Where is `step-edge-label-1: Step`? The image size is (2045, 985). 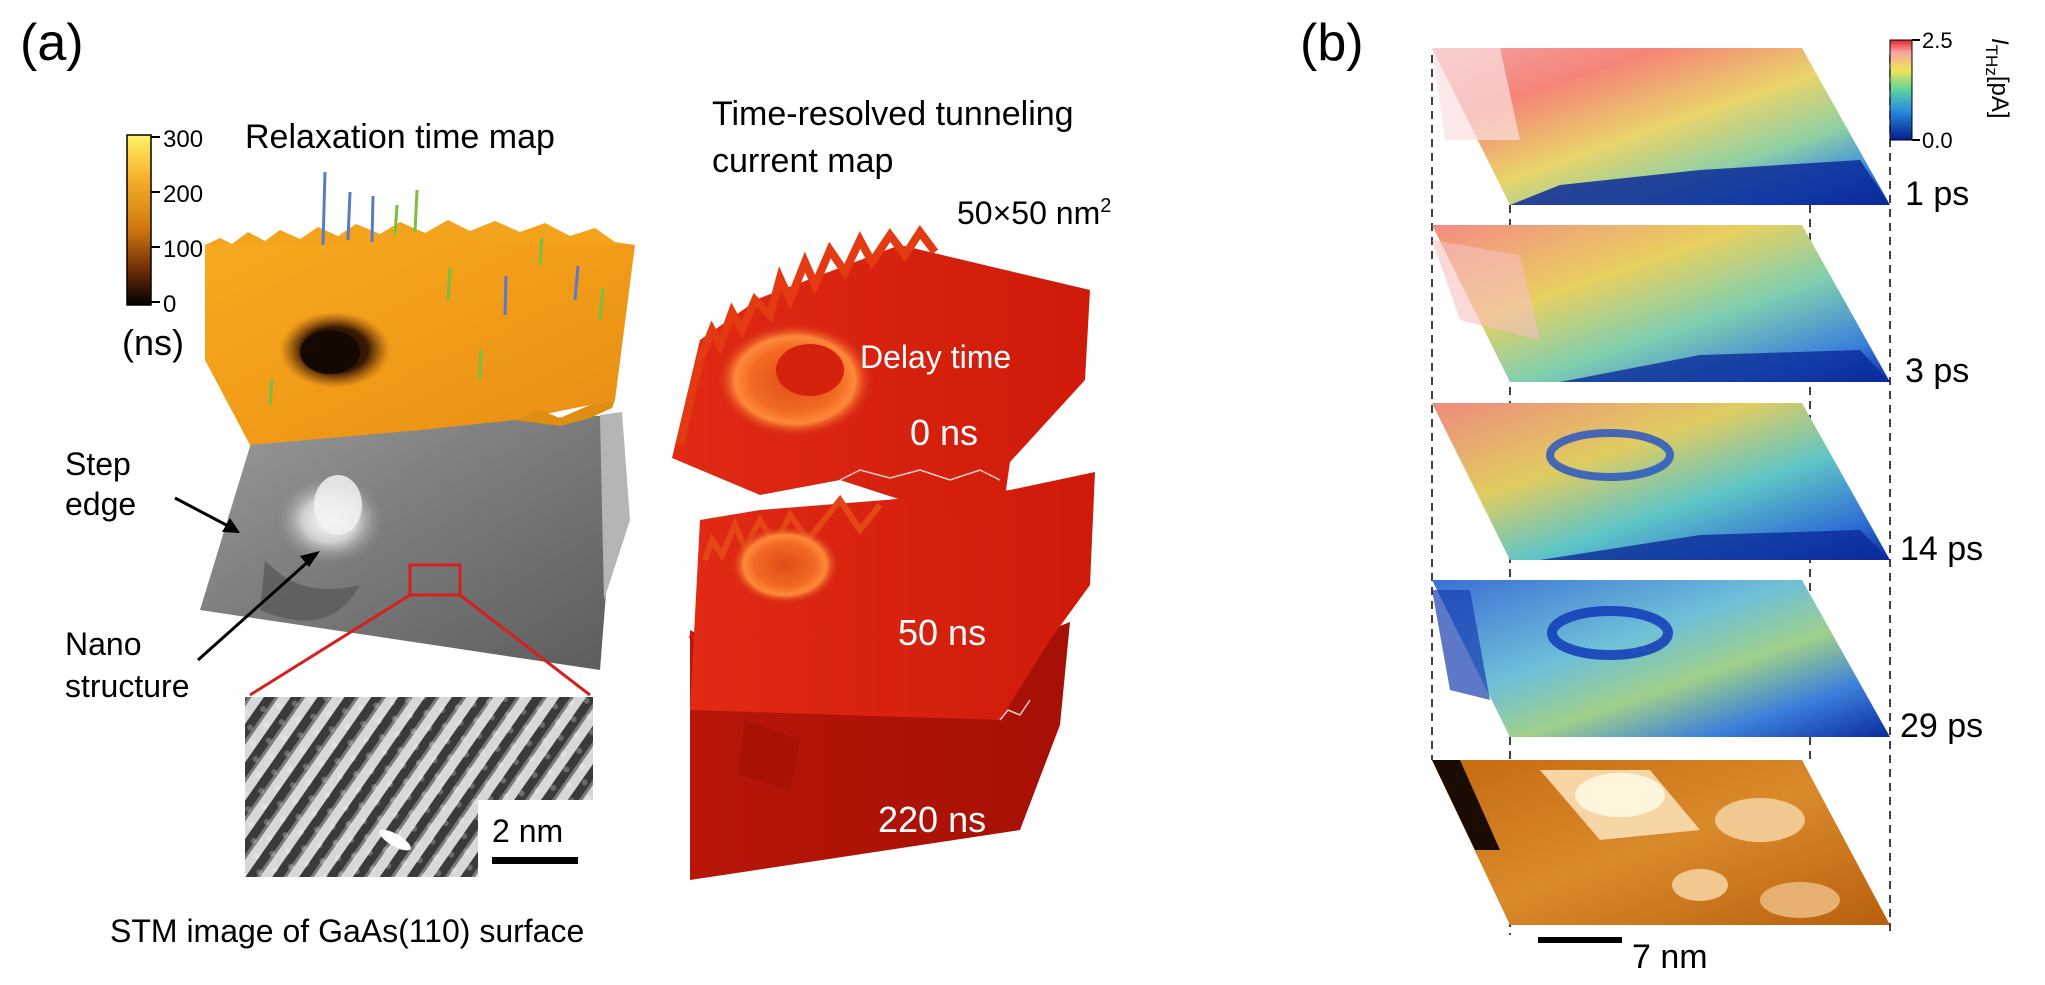 step-edge-label-1: Step is located at coordinates (98, 464).